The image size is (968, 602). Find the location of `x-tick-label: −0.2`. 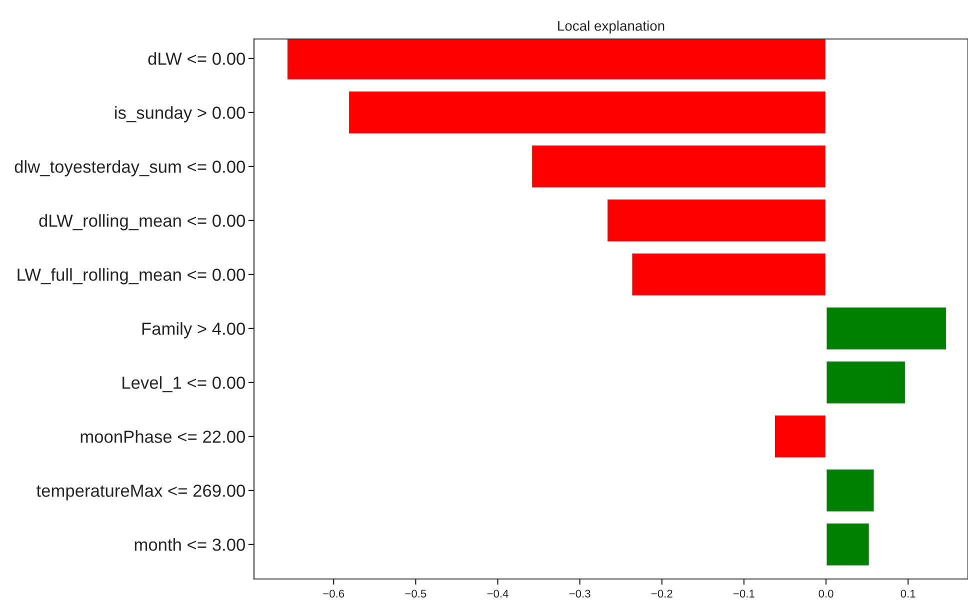

x-tick-label: −0.2 is located at coordinates (661, 594).